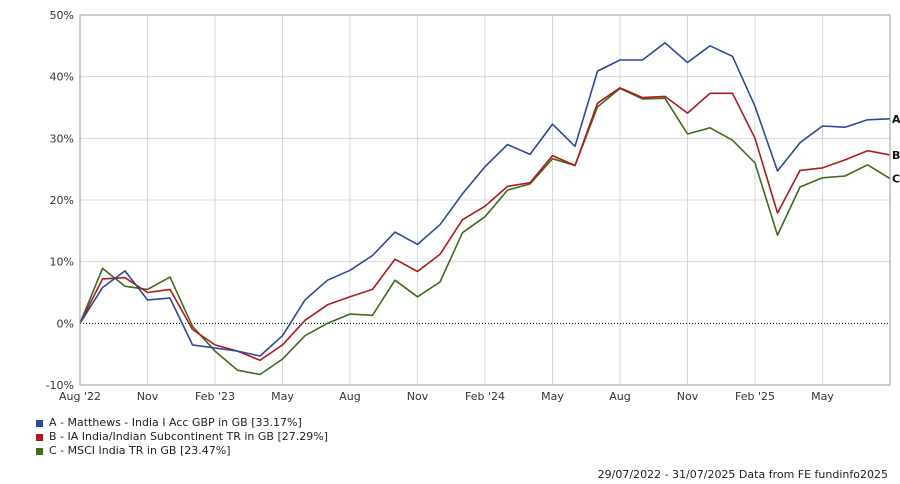 The height and width of the screenshot is (484, 900). What do you see at coordinates (65, 323) in the screenshot?
I see `y-tick-label: 0%` at bounding box center [65, 323].